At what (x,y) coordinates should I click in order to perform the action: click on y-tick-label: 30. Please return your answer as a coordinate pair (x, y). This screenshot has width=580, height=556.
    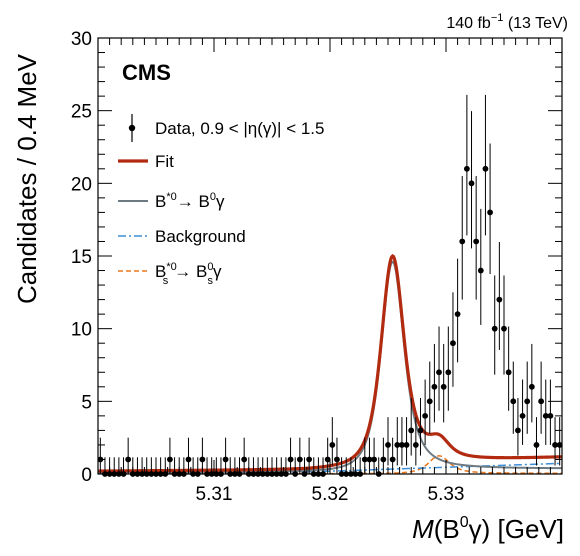
    Looking at the image, I should click on (81, 39).